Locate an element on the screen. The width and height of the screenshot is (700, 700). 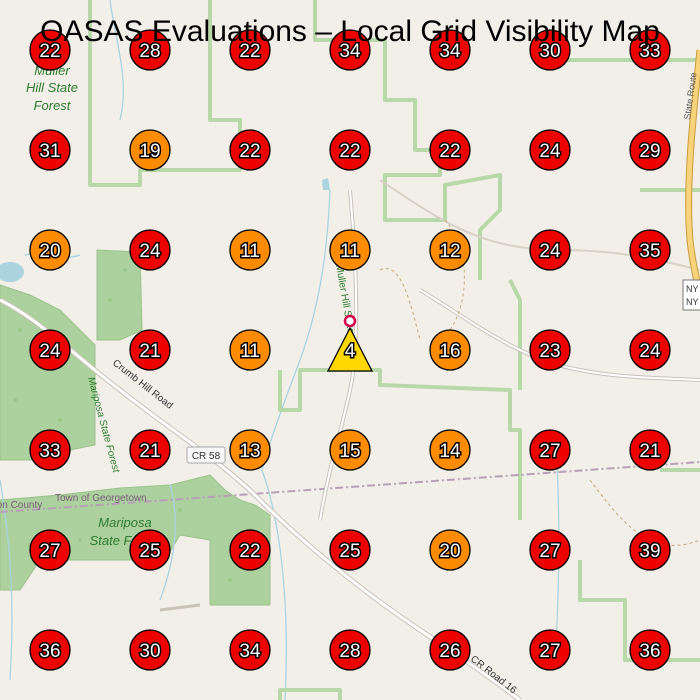
grid-value-label: 23 is located at coordinates (549, 351).